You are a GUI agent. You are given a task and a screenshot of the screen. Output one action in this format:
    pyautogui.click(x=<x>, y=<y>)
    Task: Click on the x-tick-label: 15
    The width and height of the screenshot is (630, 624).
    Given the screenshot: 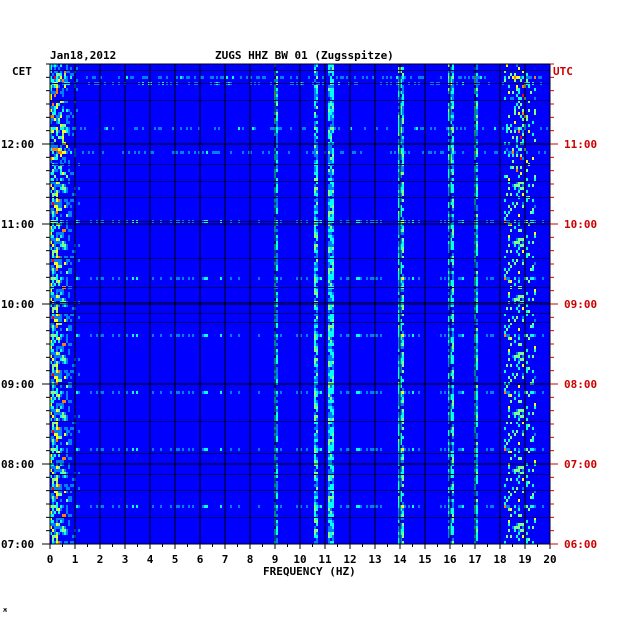 What is the action you would take?
    pyautogui.click(x=424, y=559)
    